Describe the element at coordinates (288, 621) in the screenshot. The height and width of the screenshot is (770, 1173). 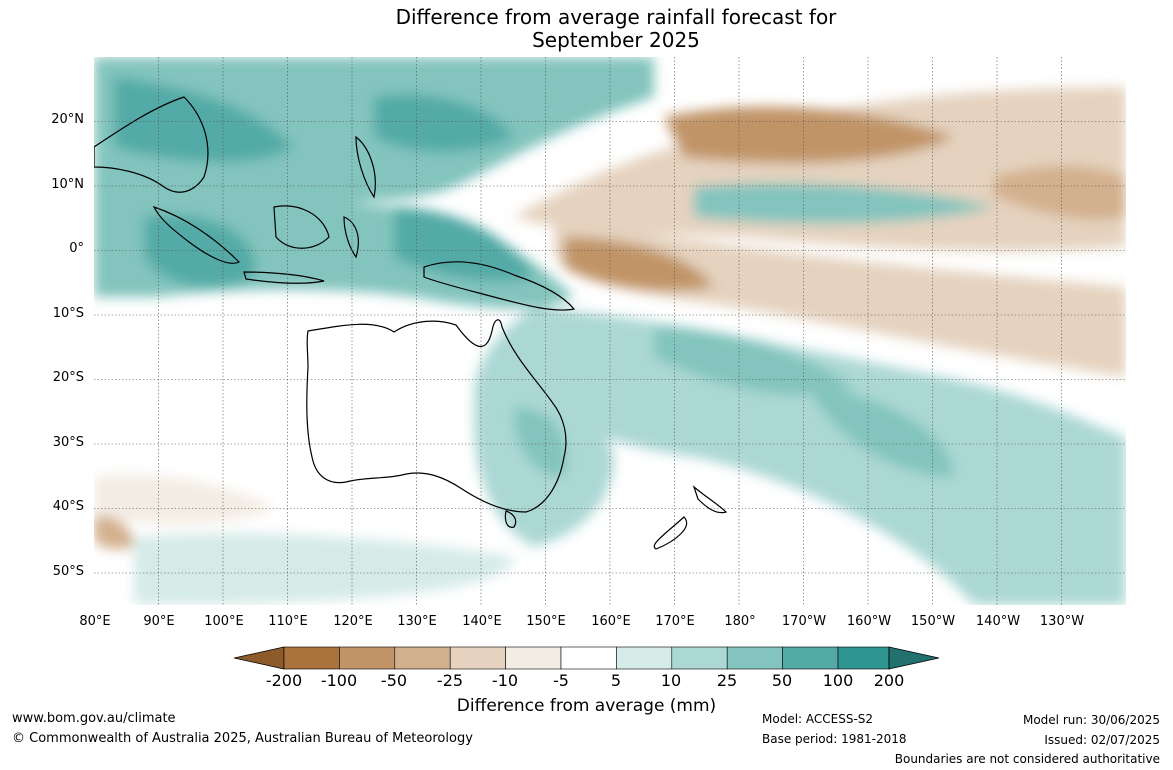
I see `lon-tick-label: 110°E` at that location.